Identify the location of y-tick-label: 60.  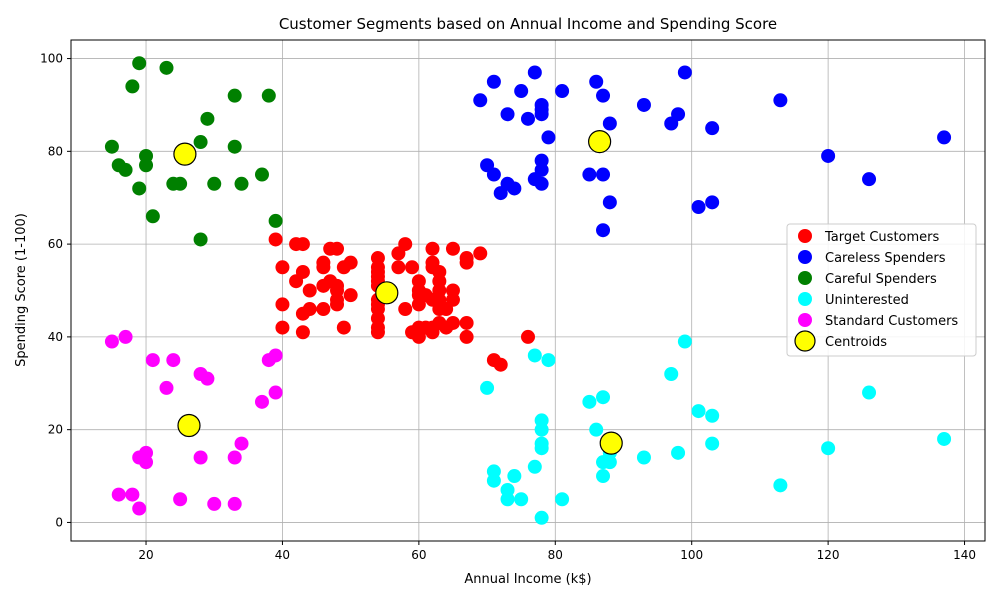
(55, 244).